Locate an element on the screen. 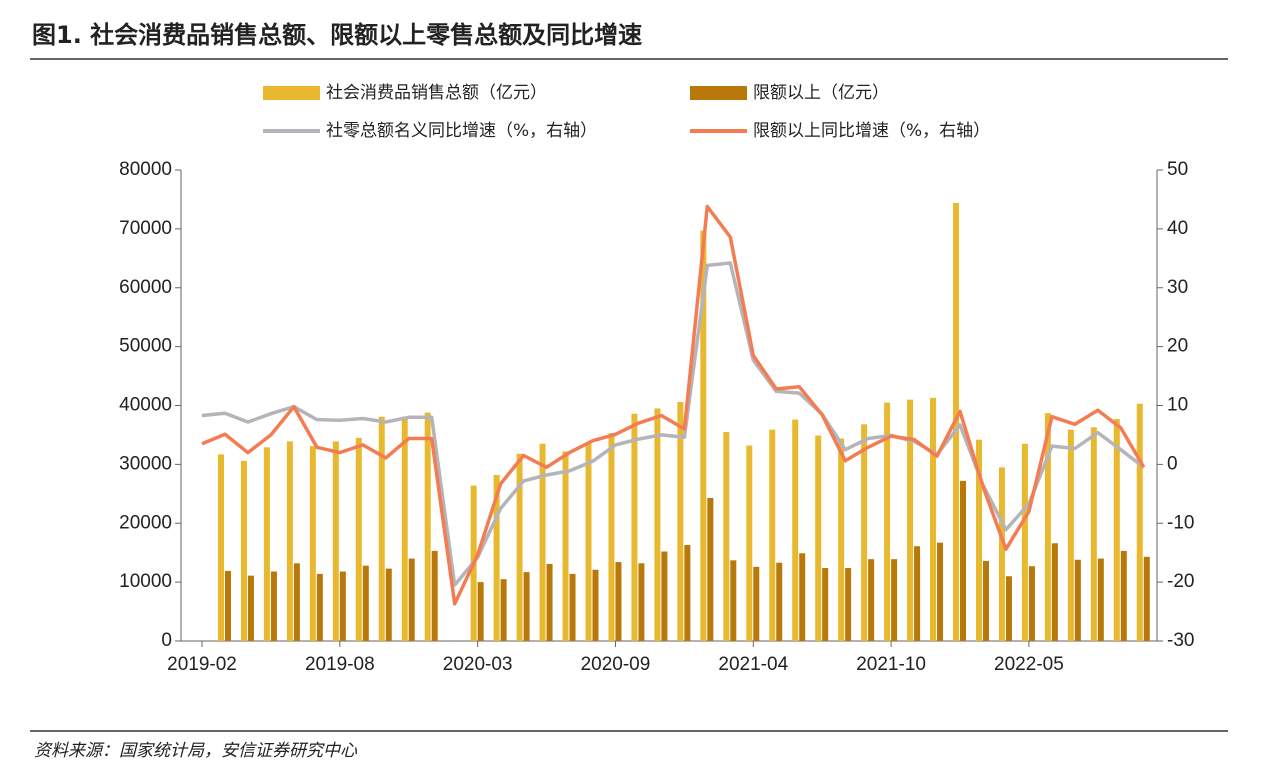 This screenshot has height=770, width=1265. y-tick-label: 50000 is located at coordinates (145, 346).